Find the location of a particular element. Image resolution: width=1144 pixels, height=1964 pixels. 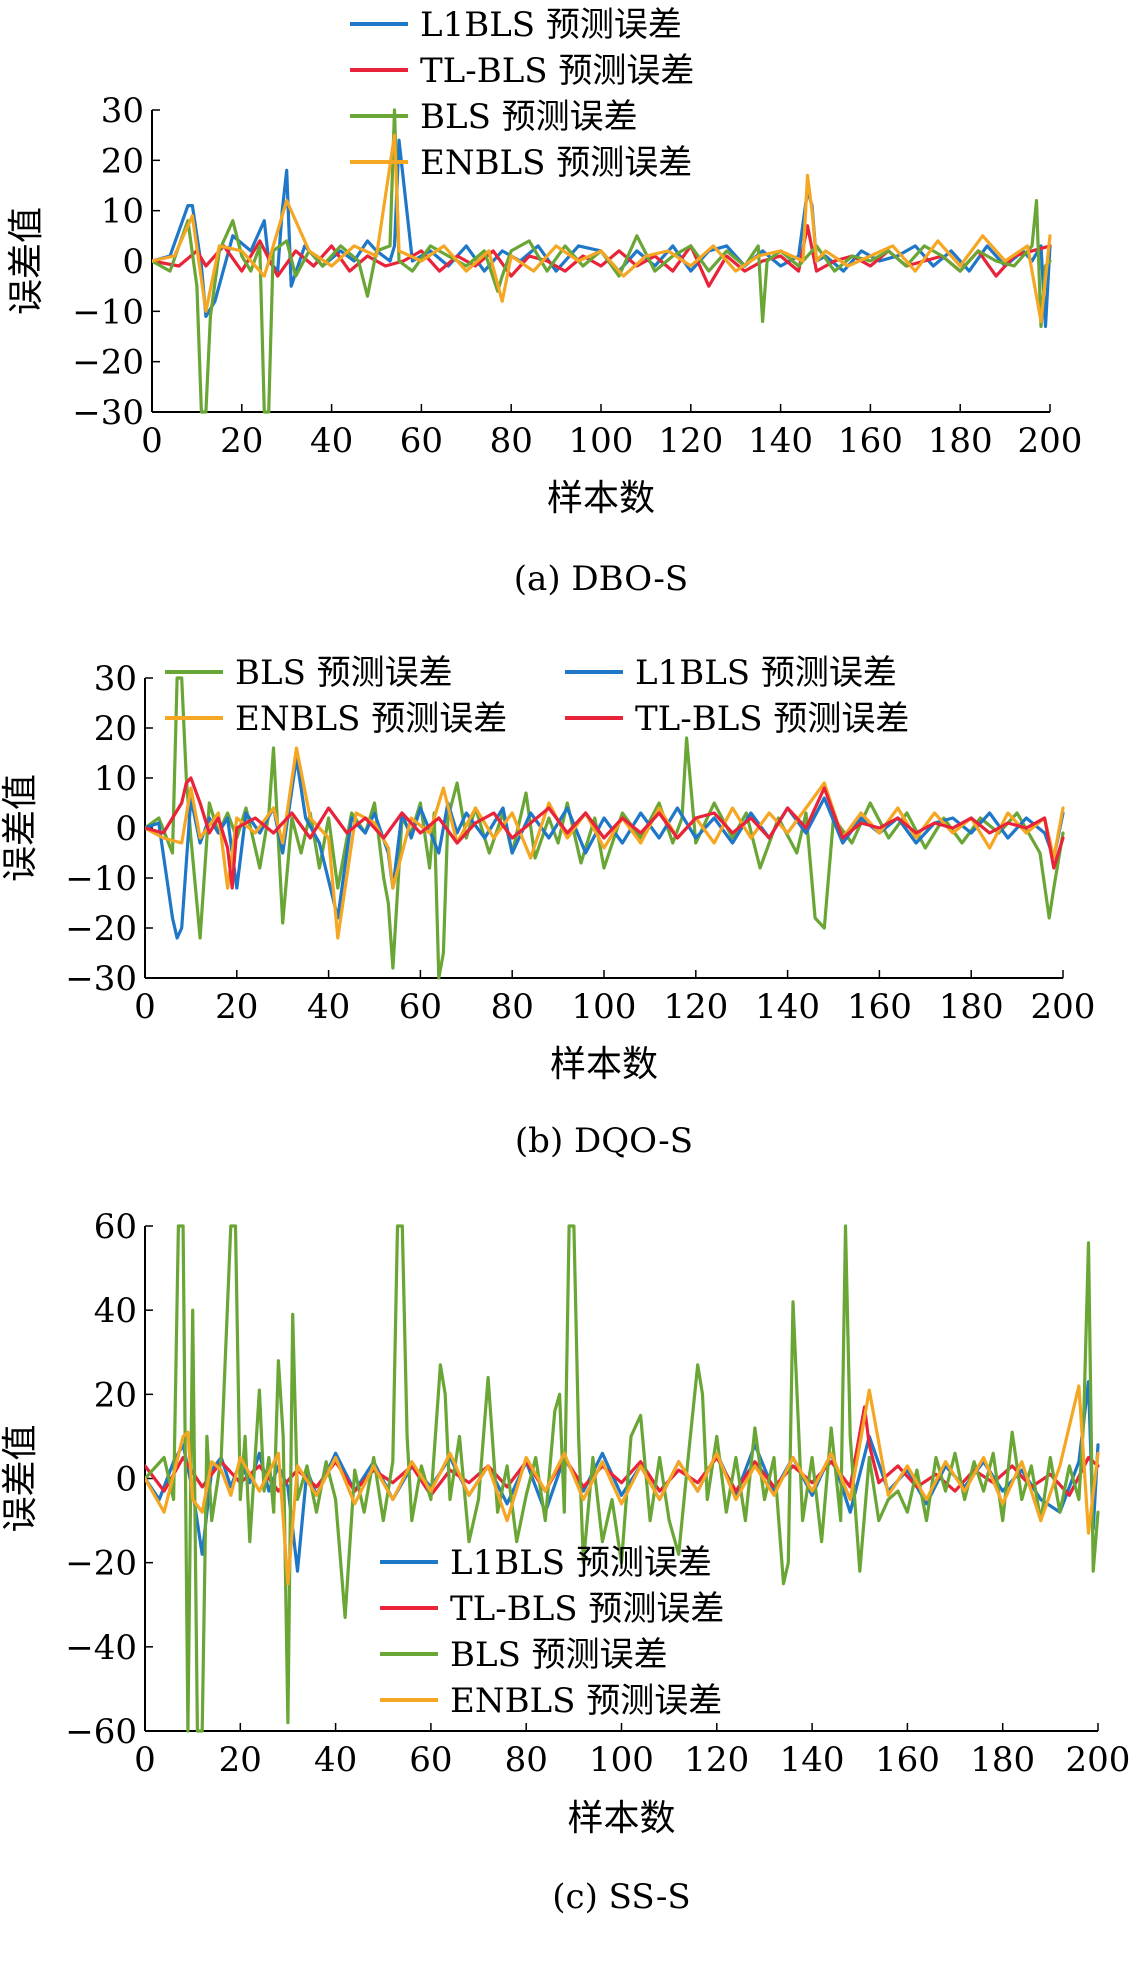

legend-entry-2: ENBLS 预测误差 is located at coordinates (371, 719).